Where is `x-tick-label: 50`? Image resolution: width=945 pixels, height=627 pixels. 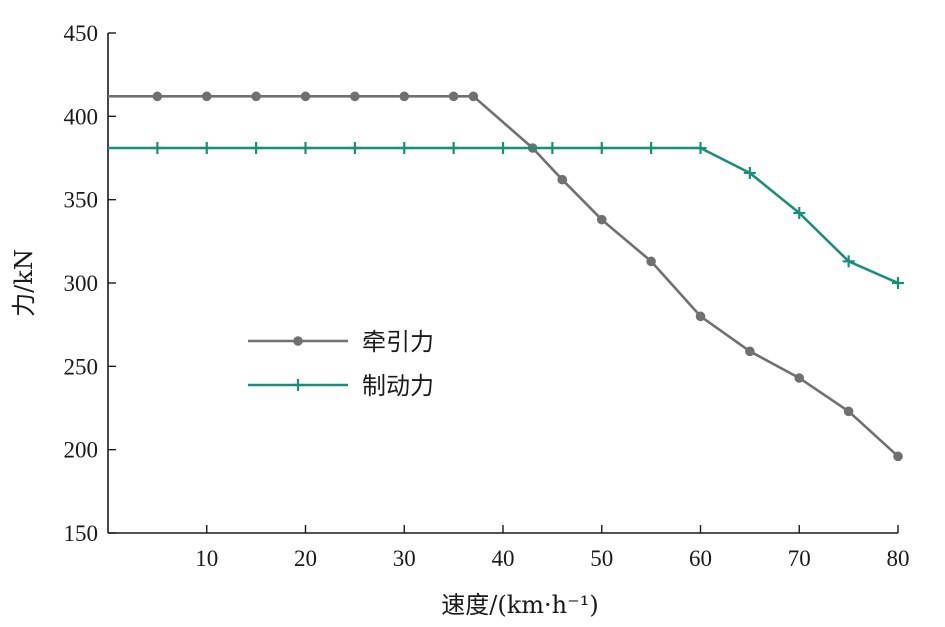
x-tick-label: 50 is located at coordinates (601, 558).